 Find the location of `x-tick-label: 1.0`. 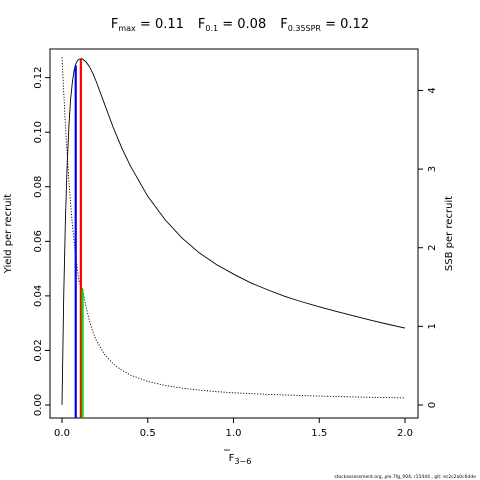

x-tick-label: 1.0 is located at coordinates (234, 433).